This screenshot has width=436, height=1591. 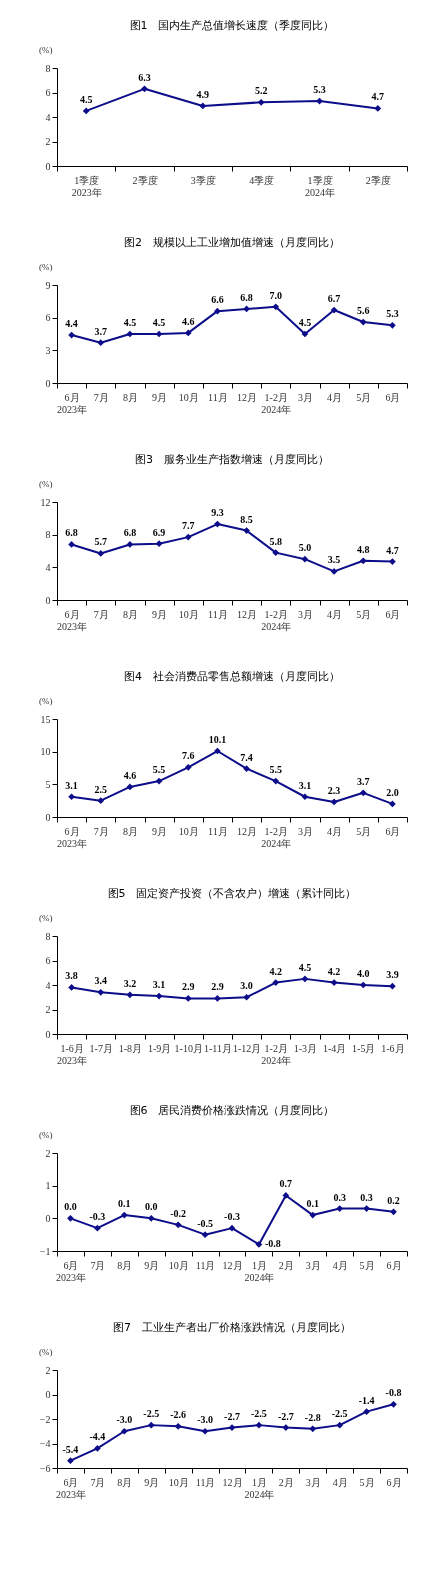 What do you see at coordinates (305, 548) in the screenshot?
I see `data-label: 5.0` at bounding box center [305, 548].